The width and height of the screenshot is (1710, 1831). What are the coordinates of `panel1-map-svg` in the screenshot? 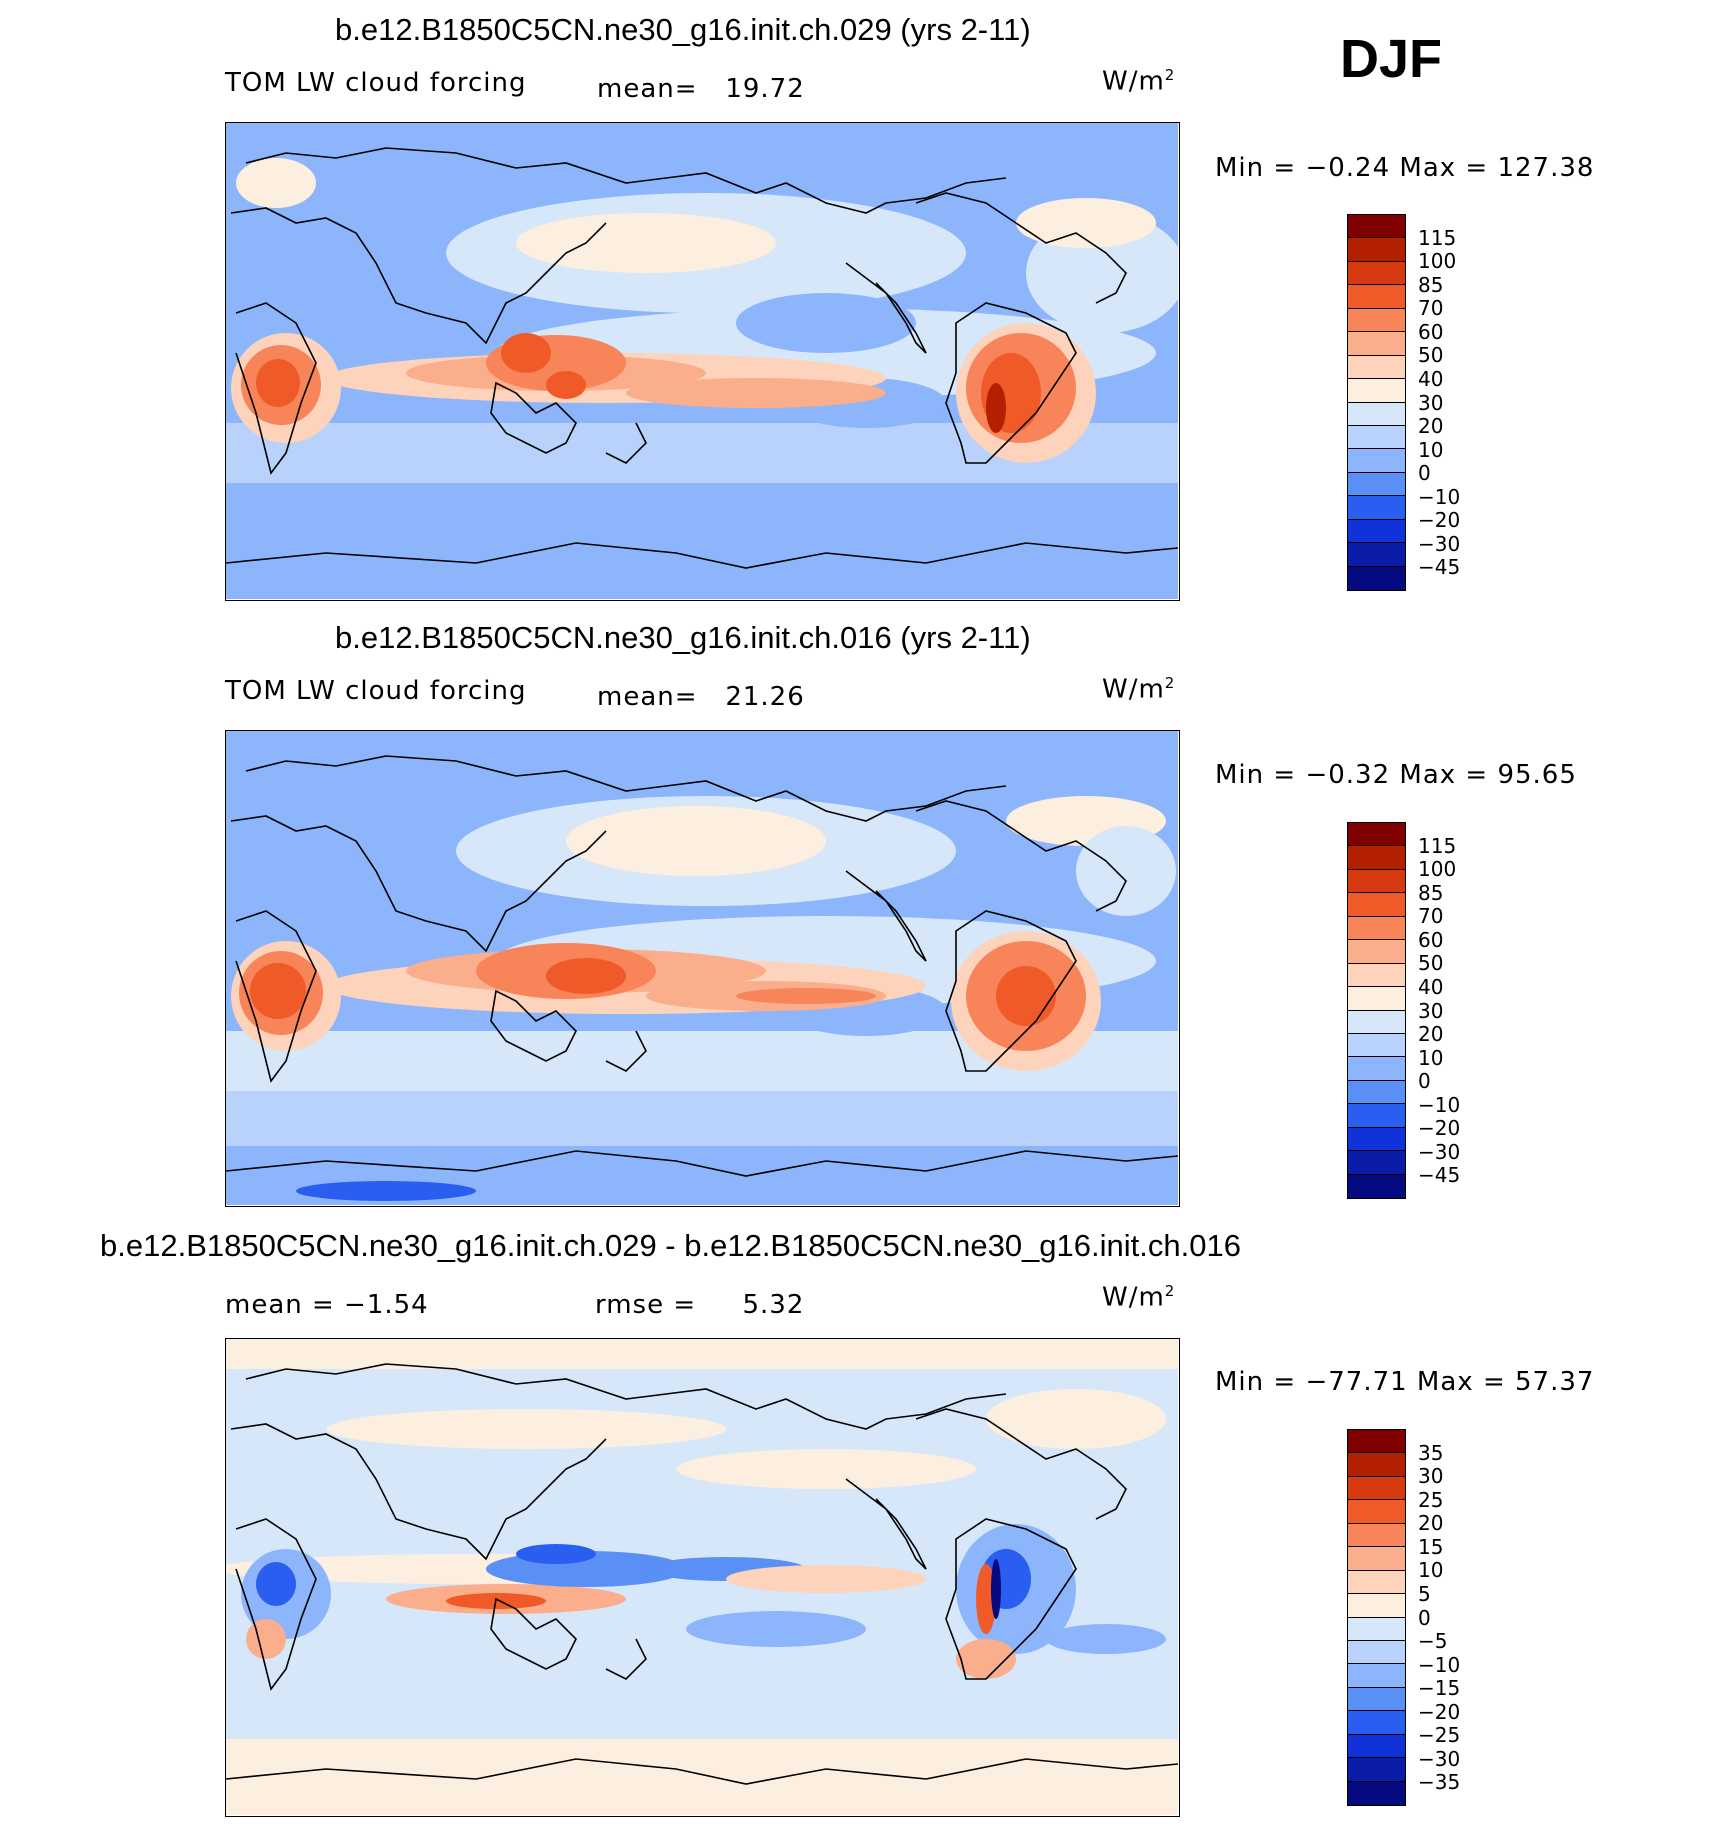 It's located at (702, 361).